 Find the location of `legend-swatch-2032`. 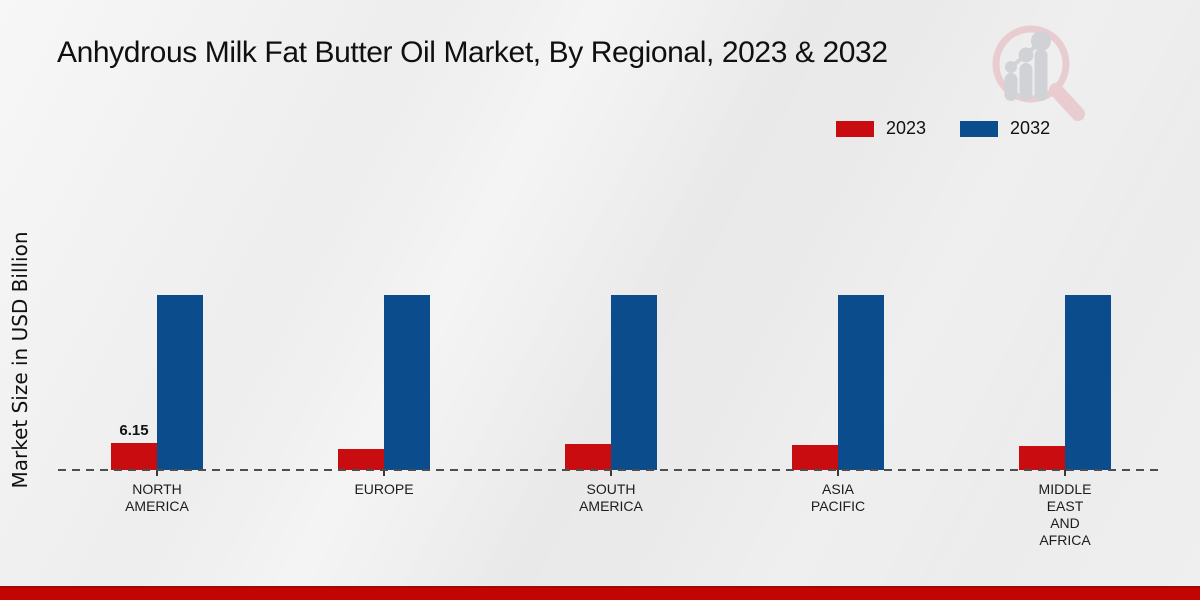

legend-swatch-2032 is located at coordinates (979, 128).